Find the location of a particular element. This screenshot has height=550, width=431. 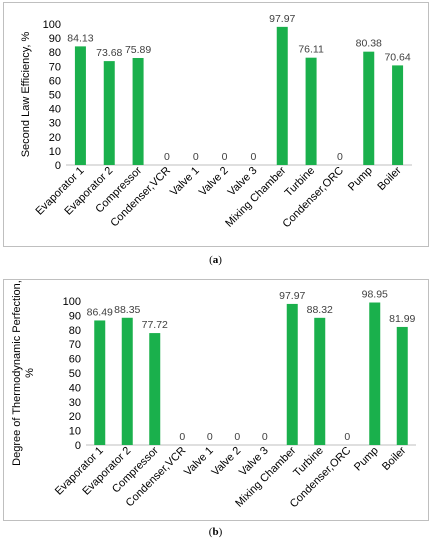

data-label: 98.95 is located at coordinates (375, 295).